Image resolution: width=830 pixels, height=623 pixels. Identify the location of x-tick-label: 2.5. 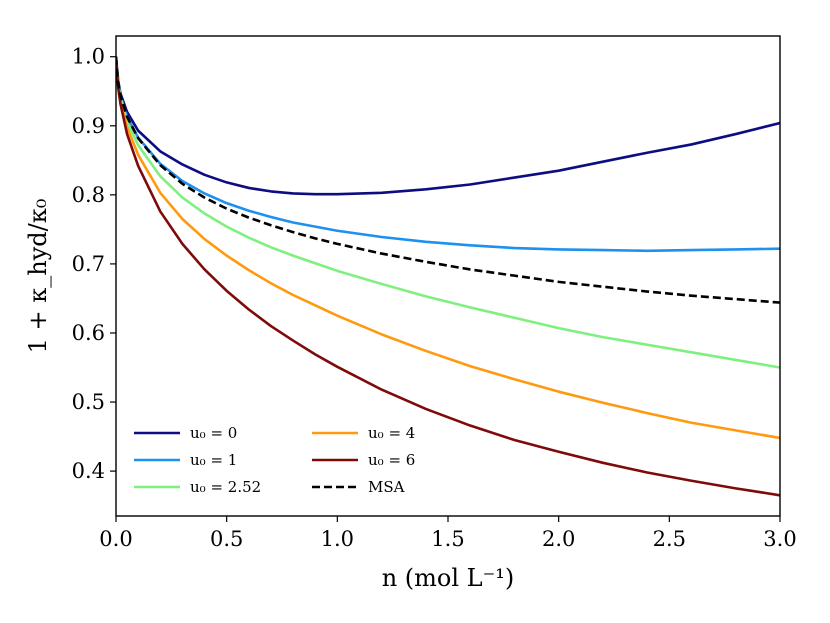
(669, 539).